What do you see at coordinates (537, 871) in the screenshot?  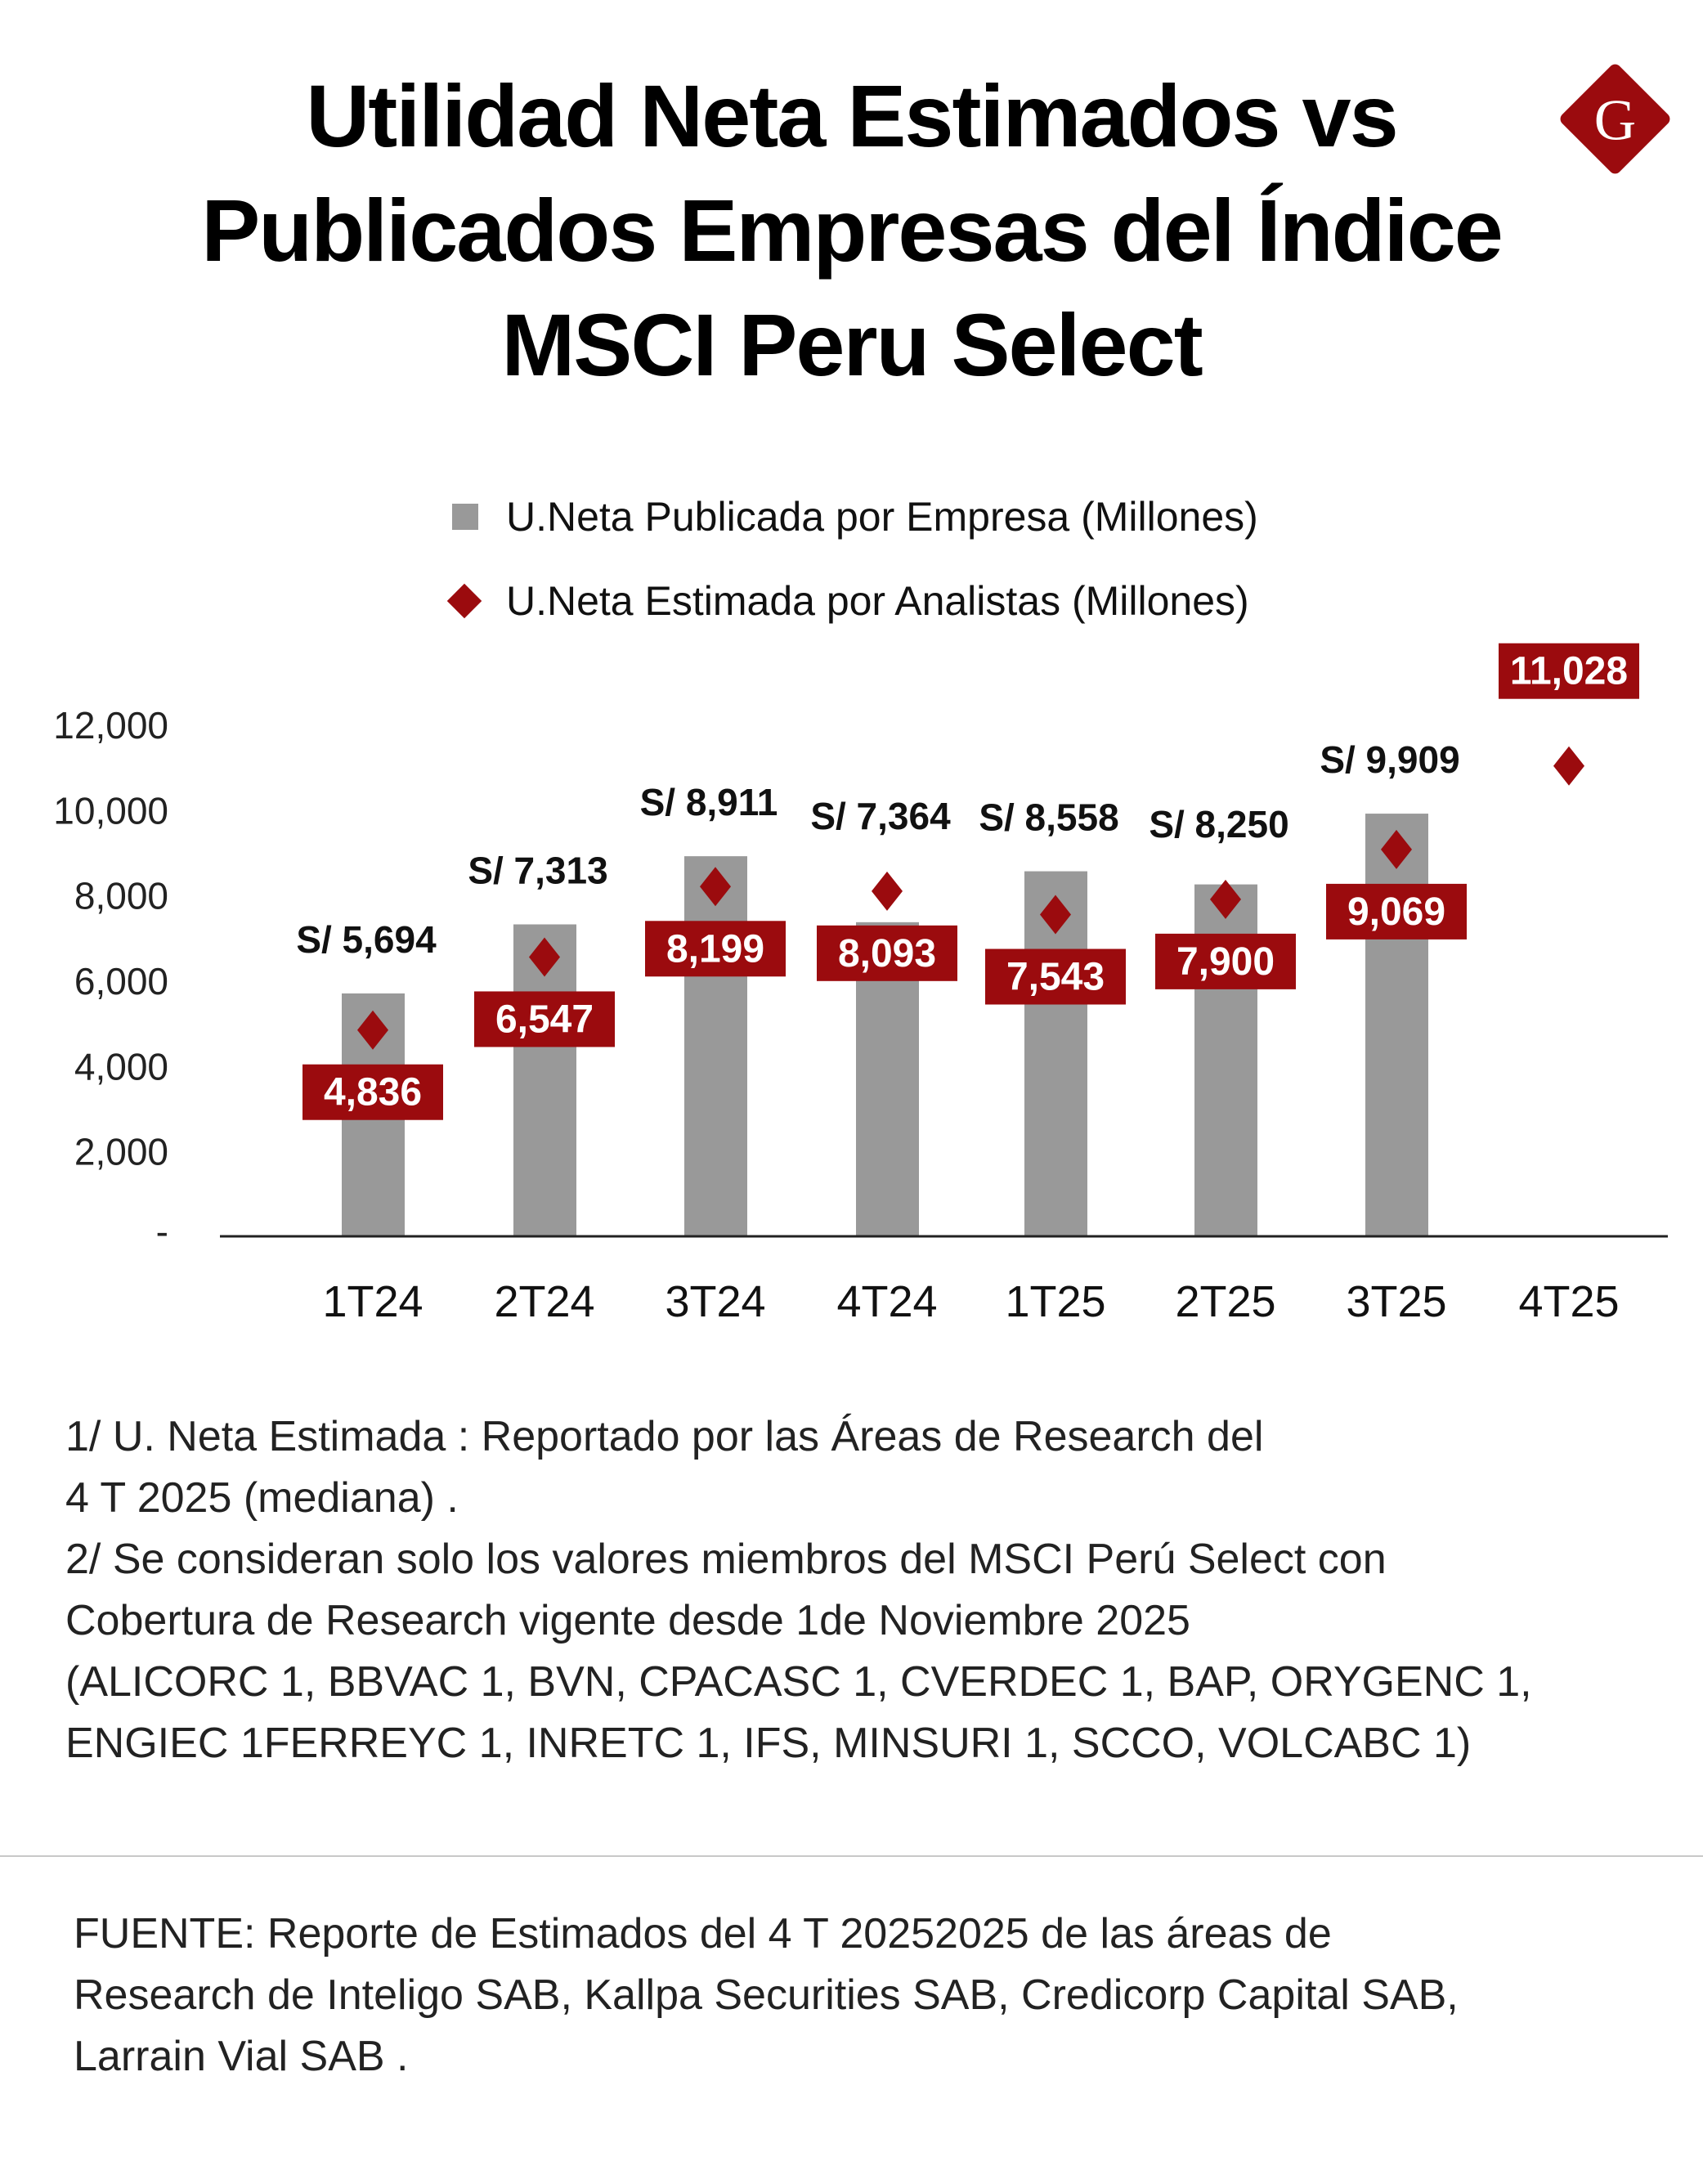 I see `published-value-label: S/ 7,313` at bounding box center [537, 871].